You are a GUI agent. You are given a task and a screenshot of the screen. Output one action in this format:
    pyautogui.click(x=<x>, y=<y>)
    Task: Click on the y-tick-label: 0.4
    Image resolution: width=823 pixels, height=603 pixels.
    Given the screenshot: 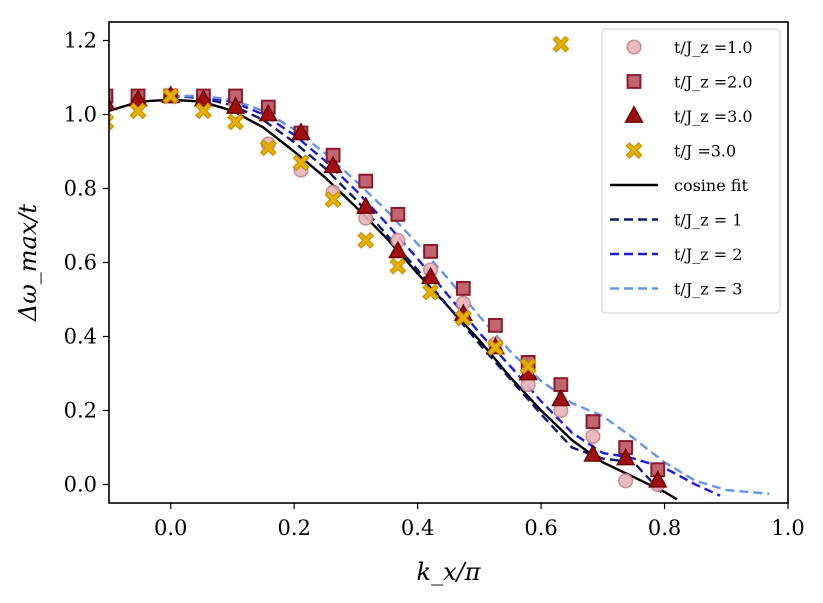 What is the action you would take?
    pyautogui.click(x=80, y=337)
    